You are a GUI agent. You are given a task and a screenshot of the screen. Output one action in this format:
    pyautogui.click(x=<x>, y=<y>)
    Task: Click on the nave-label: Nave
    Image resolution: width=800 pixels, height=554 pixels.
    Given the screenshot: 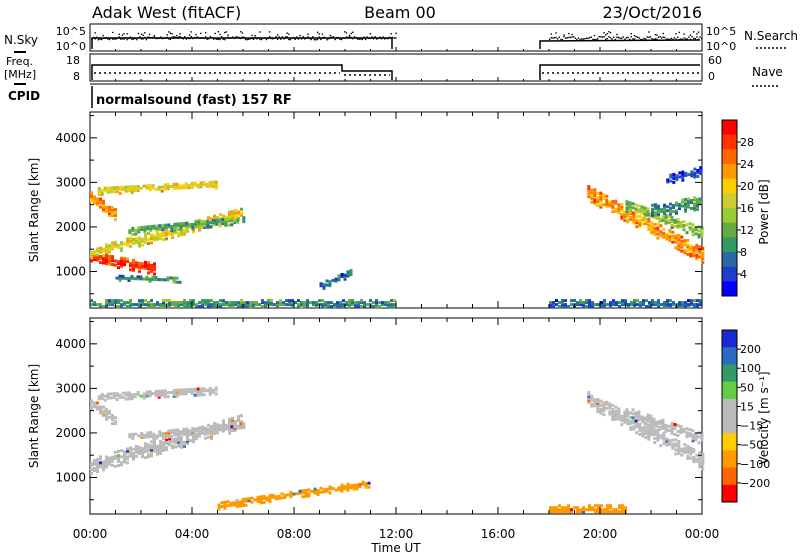 What is the action you would take?
    pyautogui.click(x=767, y=72)
    